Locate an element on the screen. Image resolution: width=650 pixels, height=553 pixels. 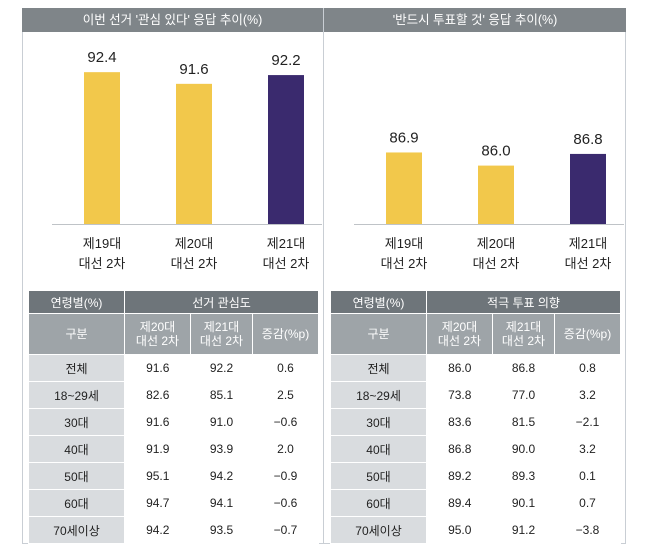
bar-value-label: 86.8 is located at coordinates (587, 139).